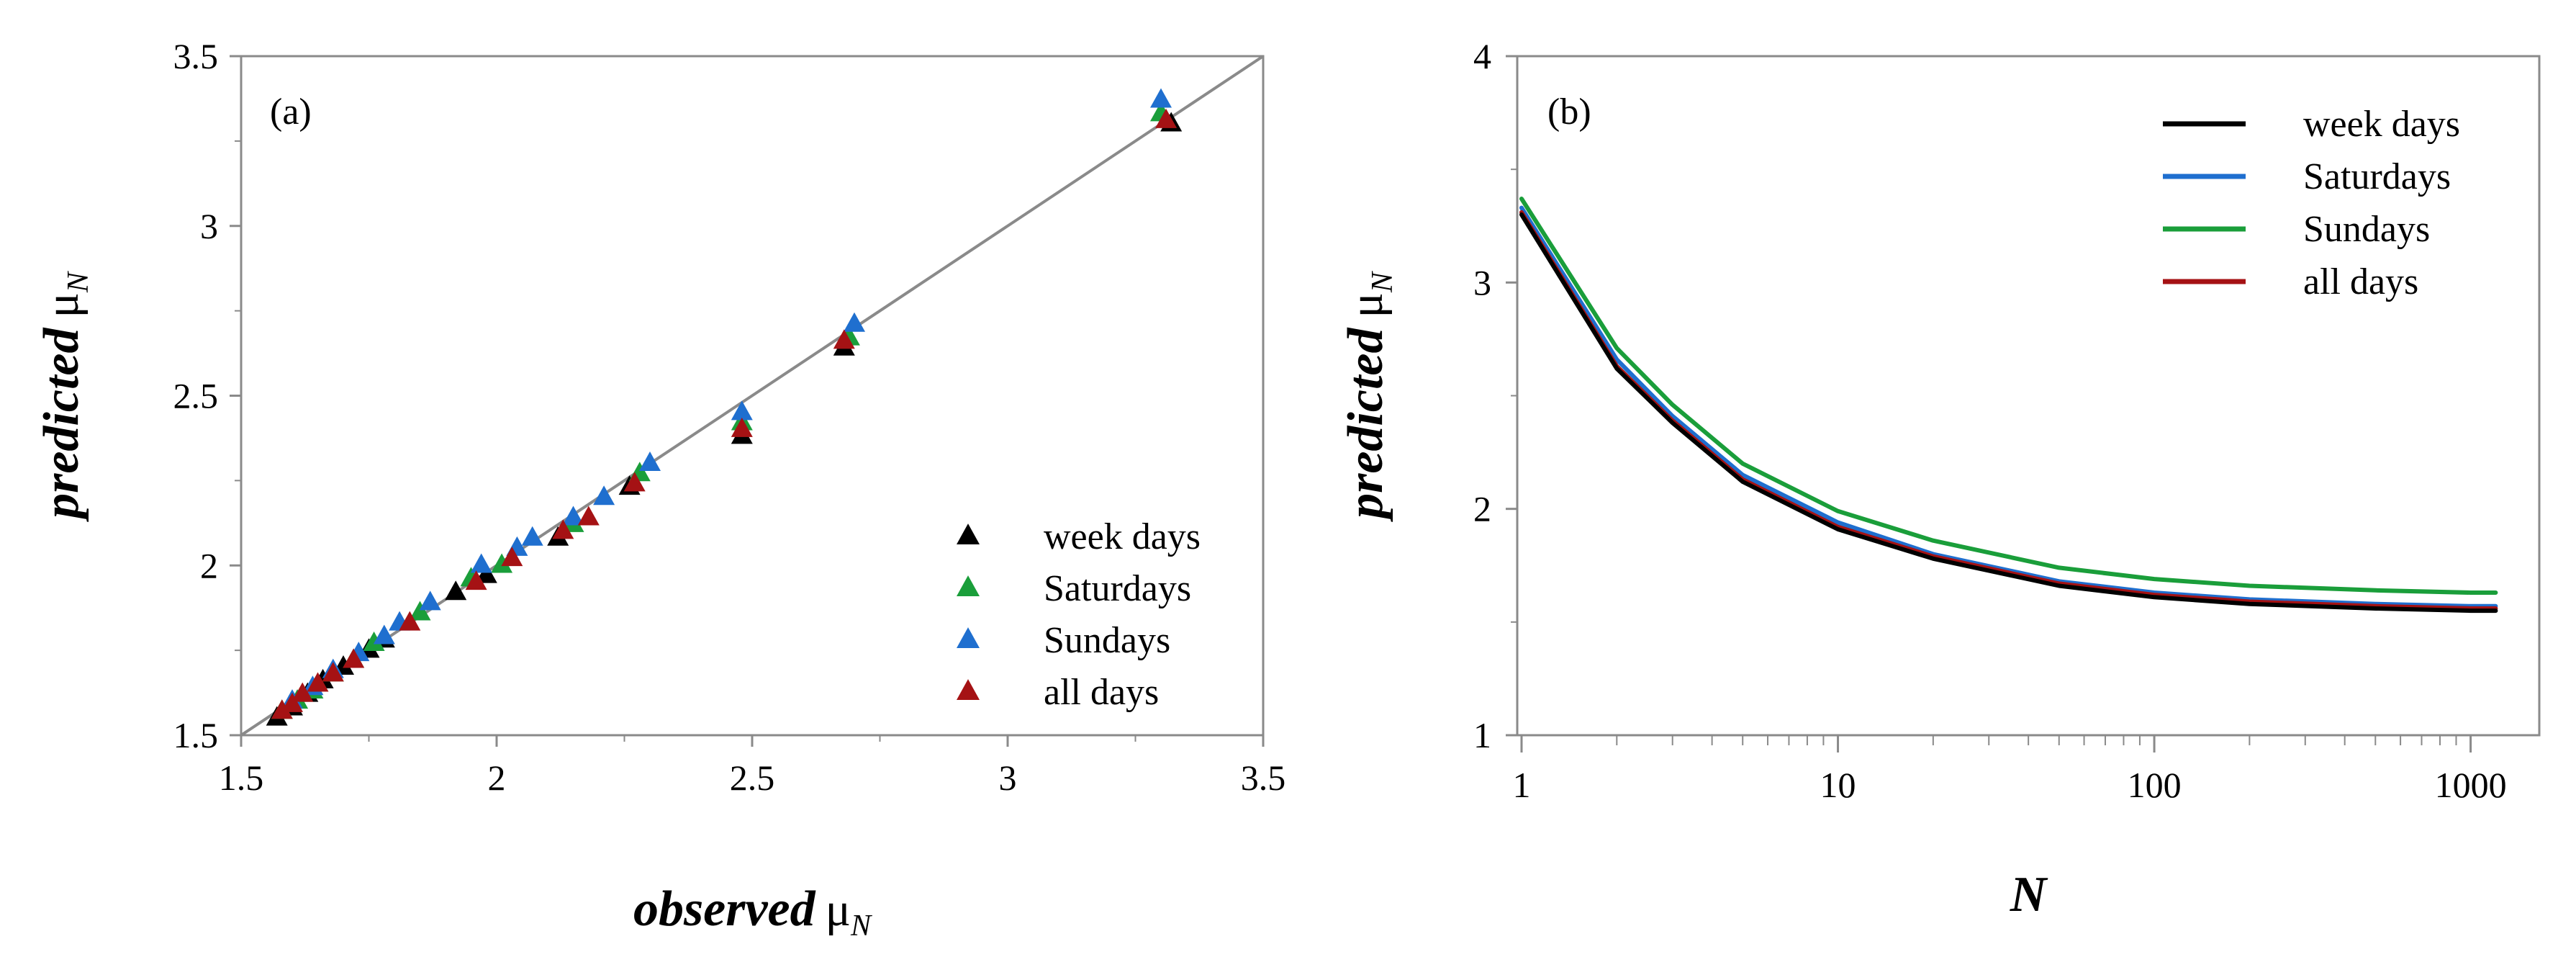  I want to click on panel-a-x-axis-title: observed μN, so click(752, 912).